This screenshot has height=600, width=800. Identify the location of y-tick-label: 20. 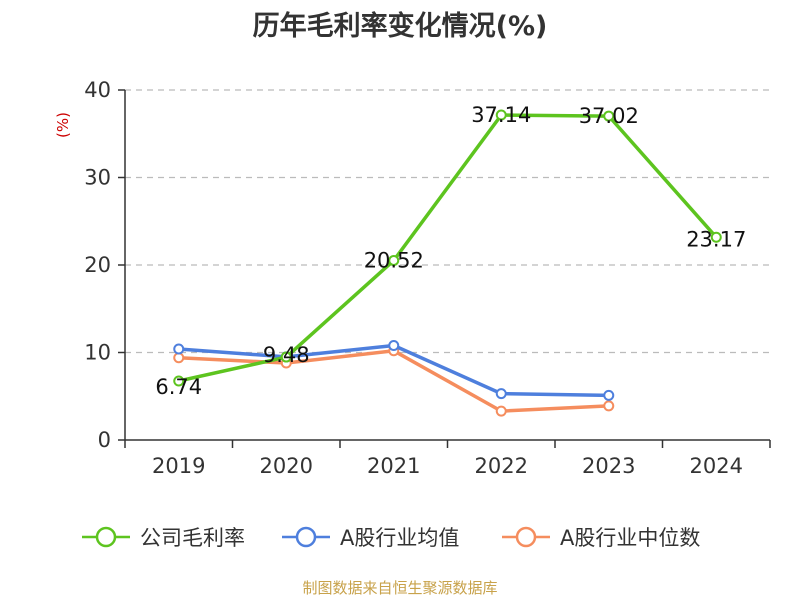
(97, 265).